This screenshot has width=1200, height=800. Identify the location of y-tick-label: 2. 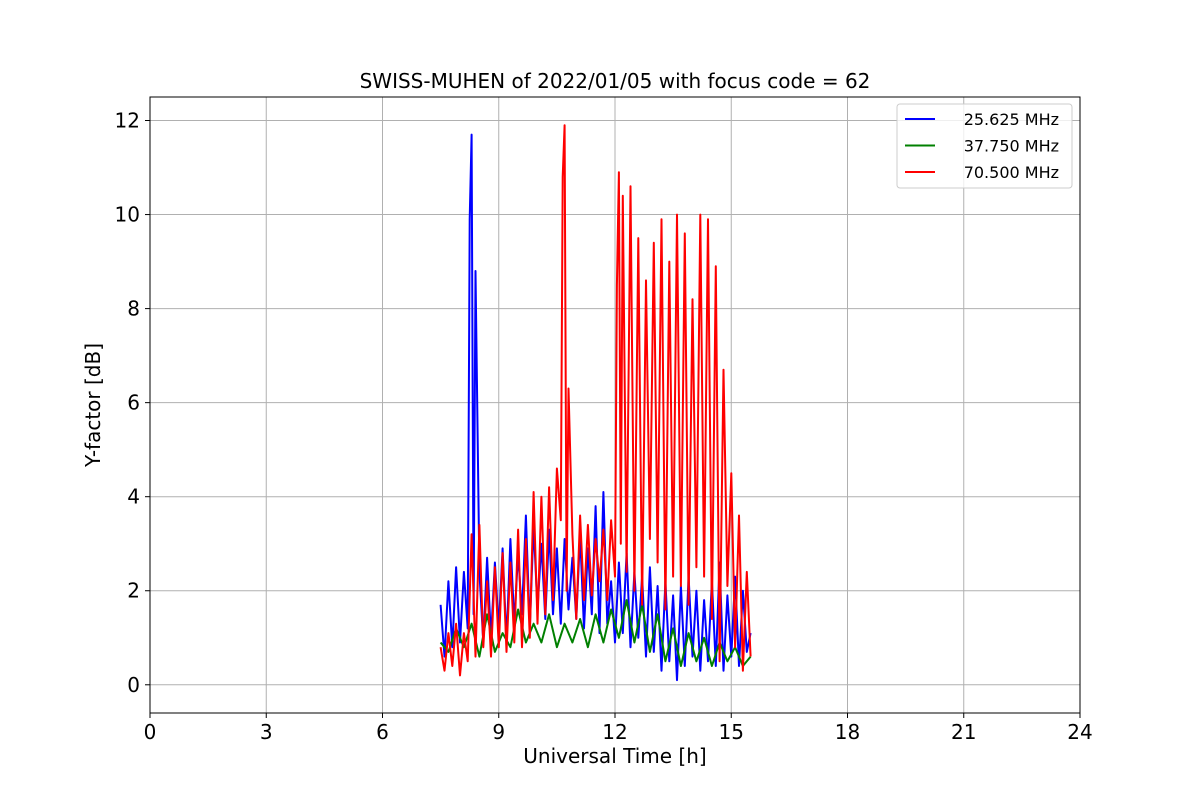
(133, 591).